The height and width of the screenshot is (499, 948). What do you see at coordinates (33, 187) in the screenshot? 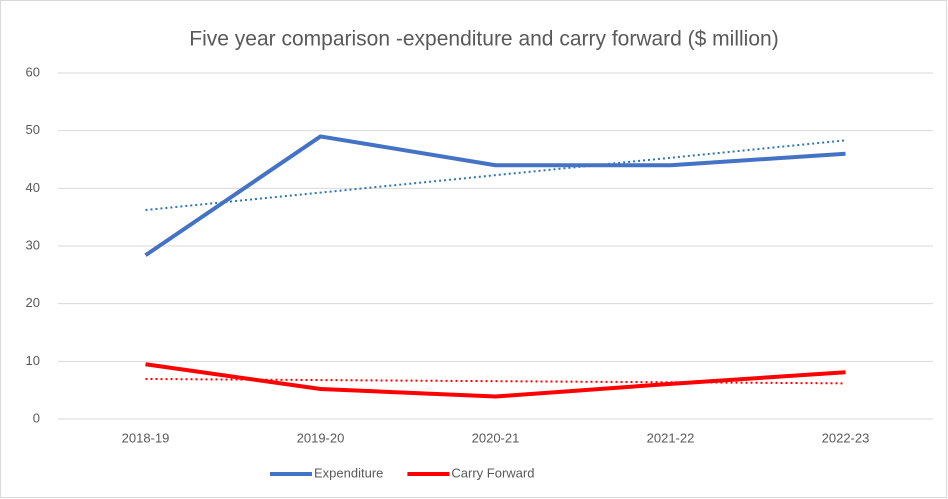
I see `y-tick-label: 40` at bounding box center [33, 187].